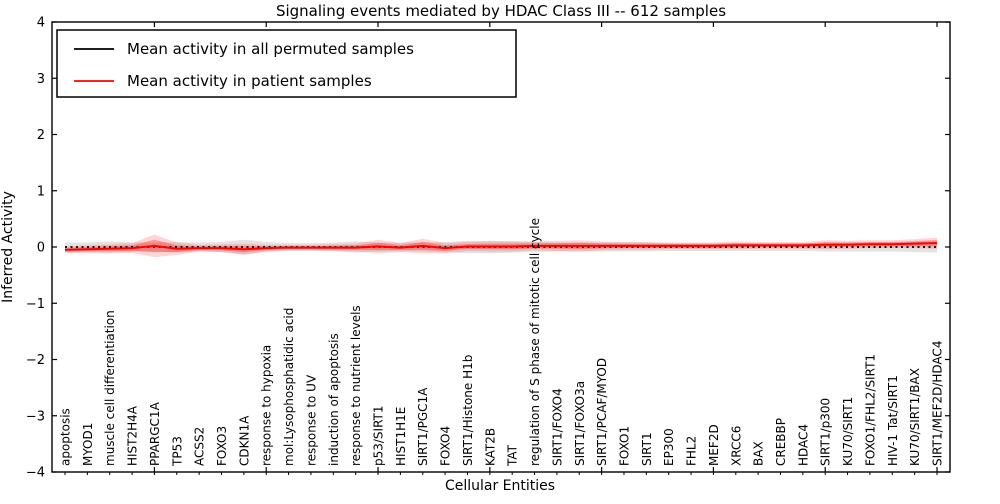 Image resolution: width=1000 pixels, height=504 pixels. What do you see at coordinates (41, 23) in the screenshot?
I see `y-tick-label: 4` at bounding box center [41, 23].